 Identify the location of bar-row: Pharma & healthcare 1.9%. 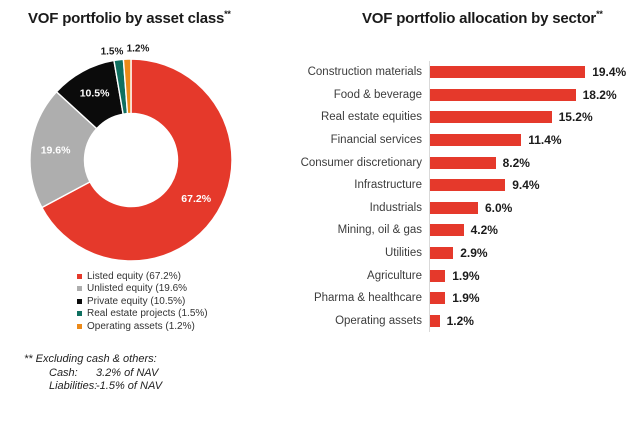
(460, 298).